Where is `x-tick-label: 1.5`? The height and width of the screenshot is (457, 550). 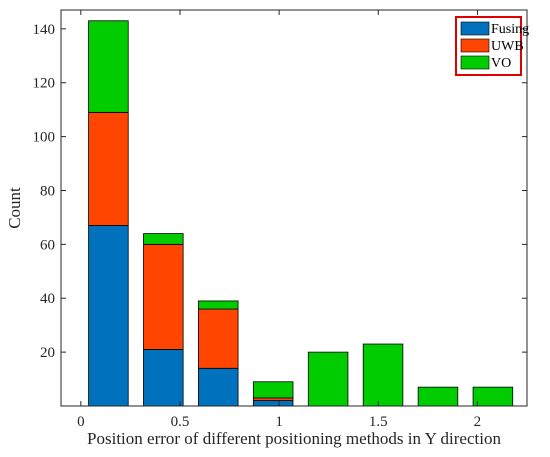
x-tick-label: 1.5 is located at coordinates (378, 422).